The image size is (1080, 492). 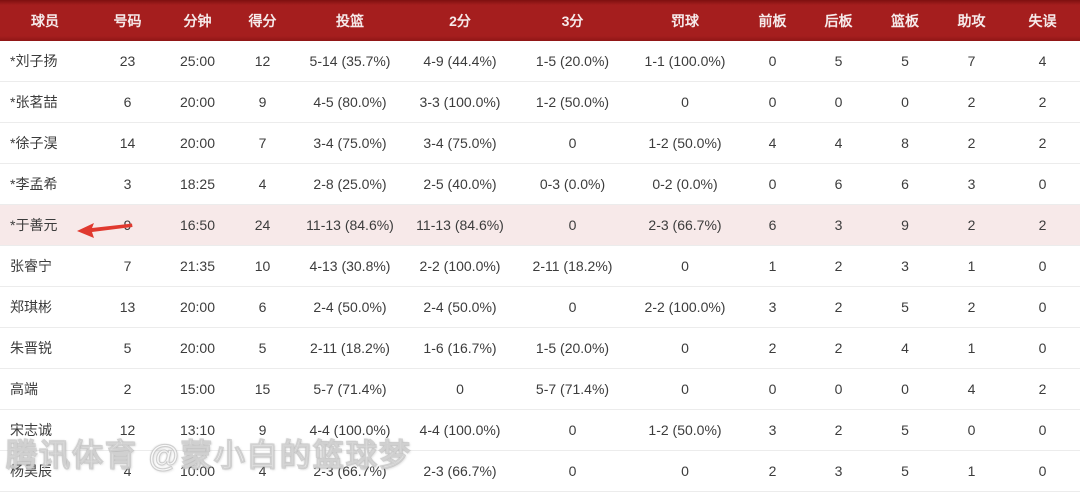 What do you see at coordinates (685, 184) in the screenshot?
I see `cell-ft: 0-2 (0.0%)` at bounding box center [685, 184].